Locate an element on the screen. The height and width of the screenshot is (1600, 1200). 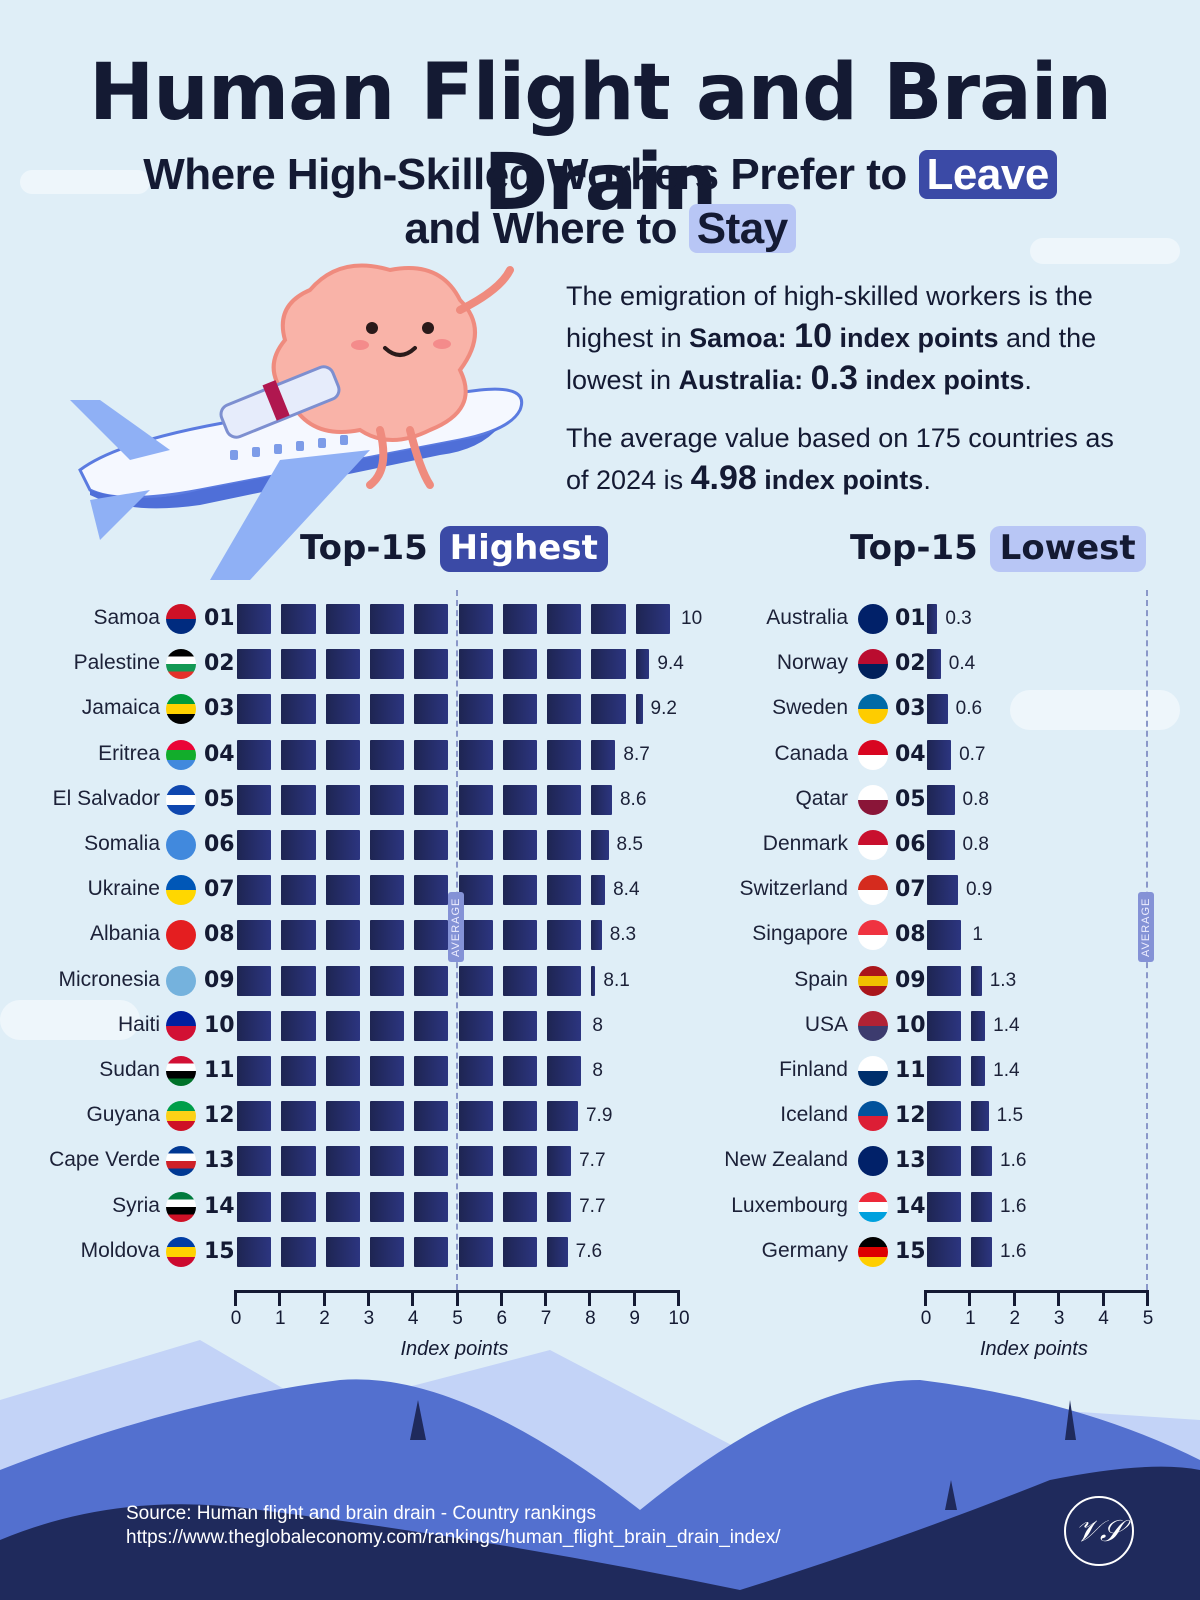
rank-number: 03 is located at coordinates (910, 709).